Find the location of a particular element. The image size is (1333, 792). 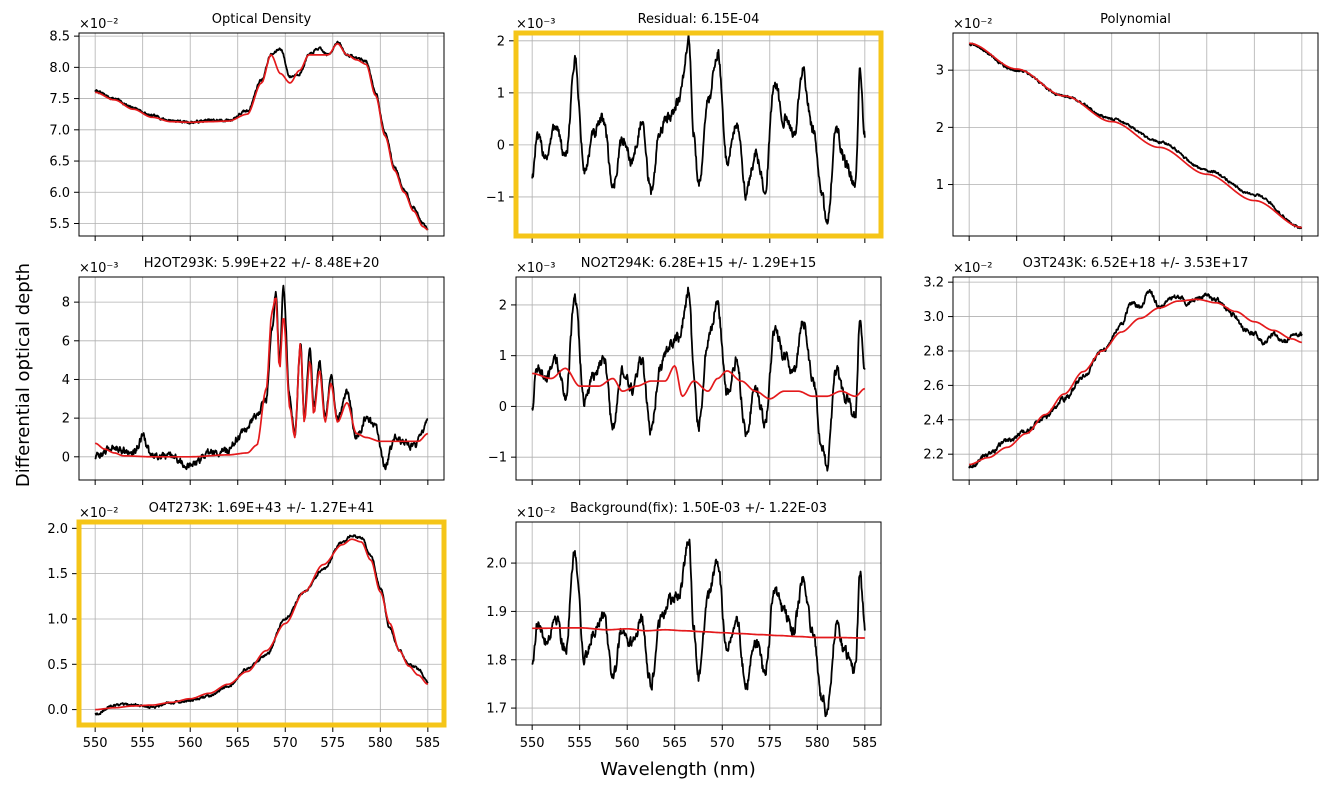

panel-title: Background(fix): 1.50E-03 +/- 1.22E-03 is located at coordinates (698, 508).